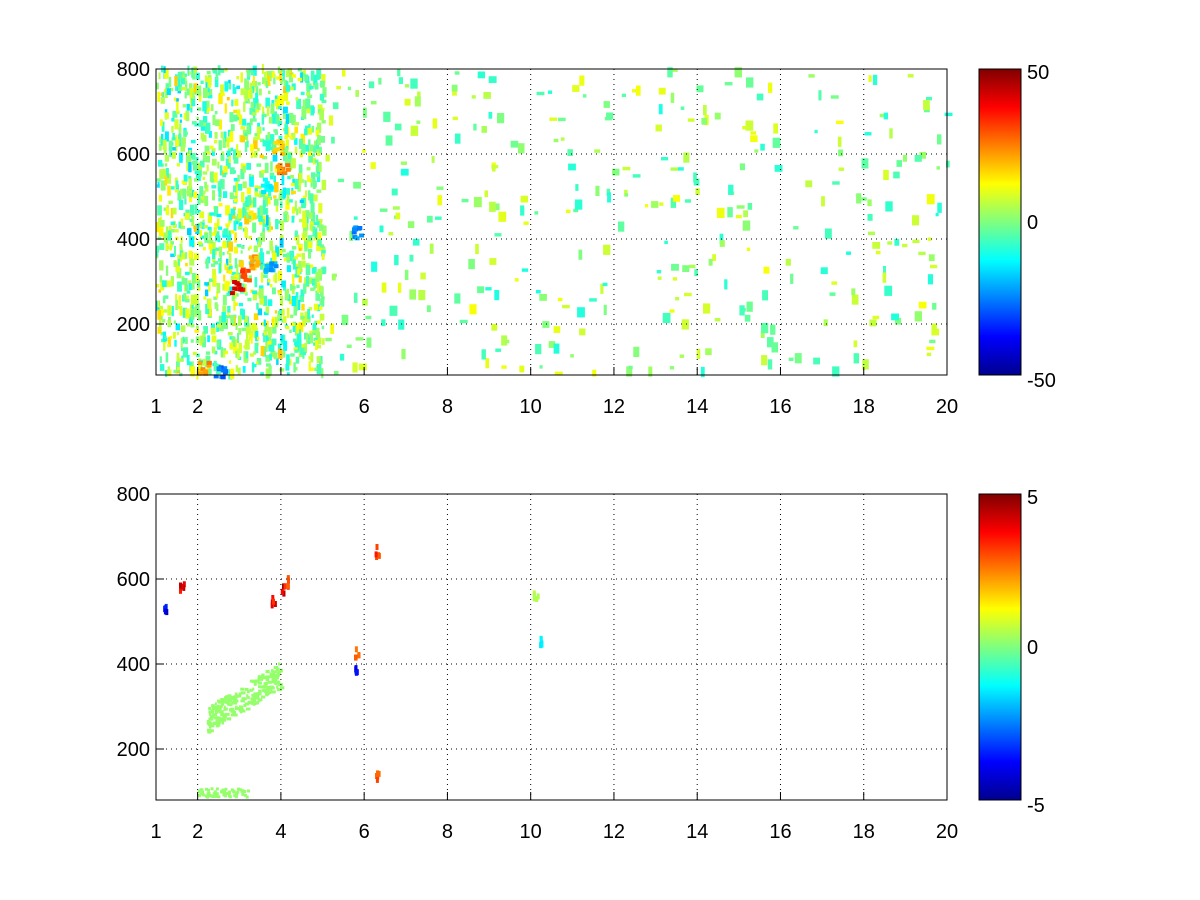  I want to click on top-x-tick-label: 2, so click(197, 407).